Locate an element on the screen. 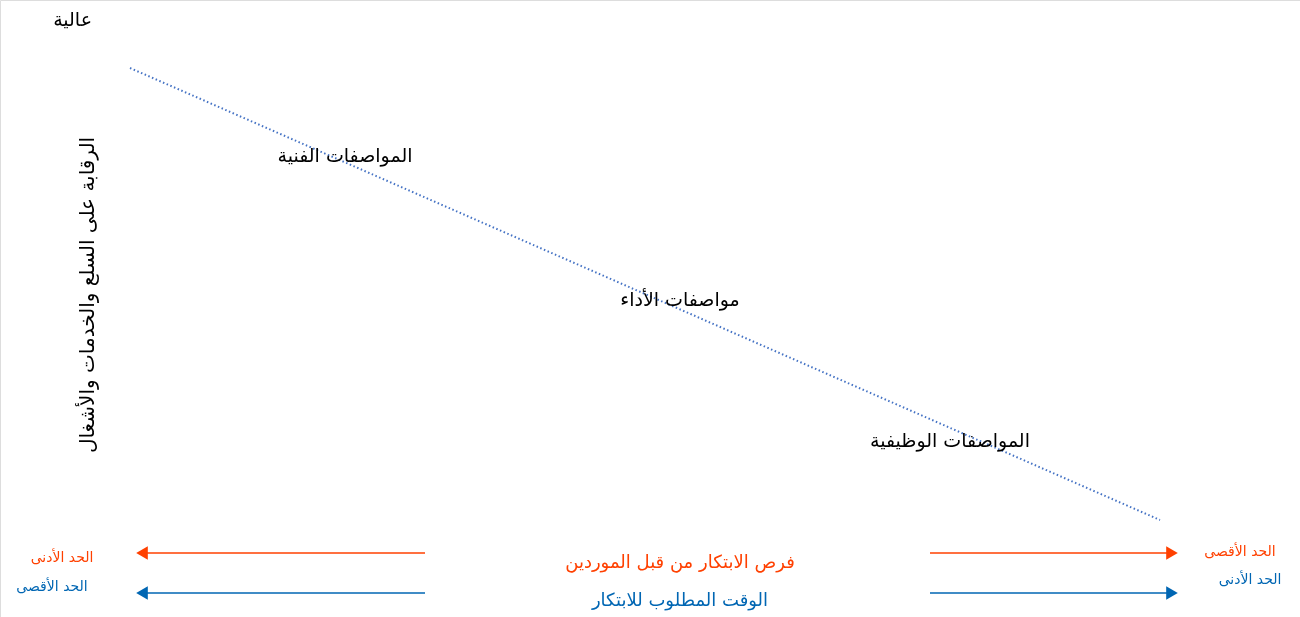  annotation: مواصفات الأداء is located at coordinates (680, 299).